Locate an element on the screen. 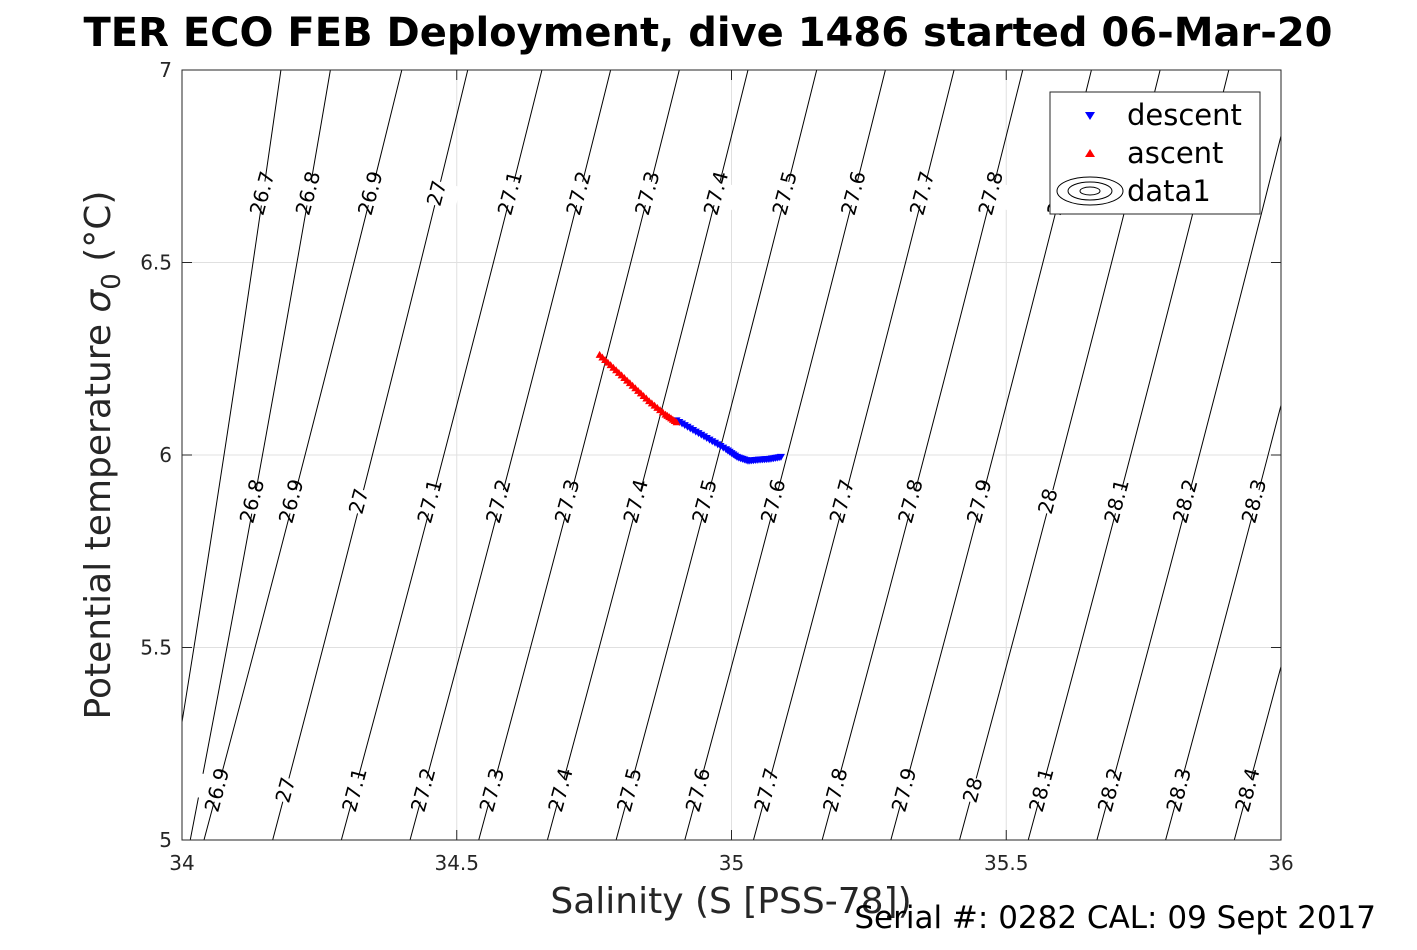 The image size is (1417, 950). y-axis-label-unit: (°C) is located at coordinates (98, 232).